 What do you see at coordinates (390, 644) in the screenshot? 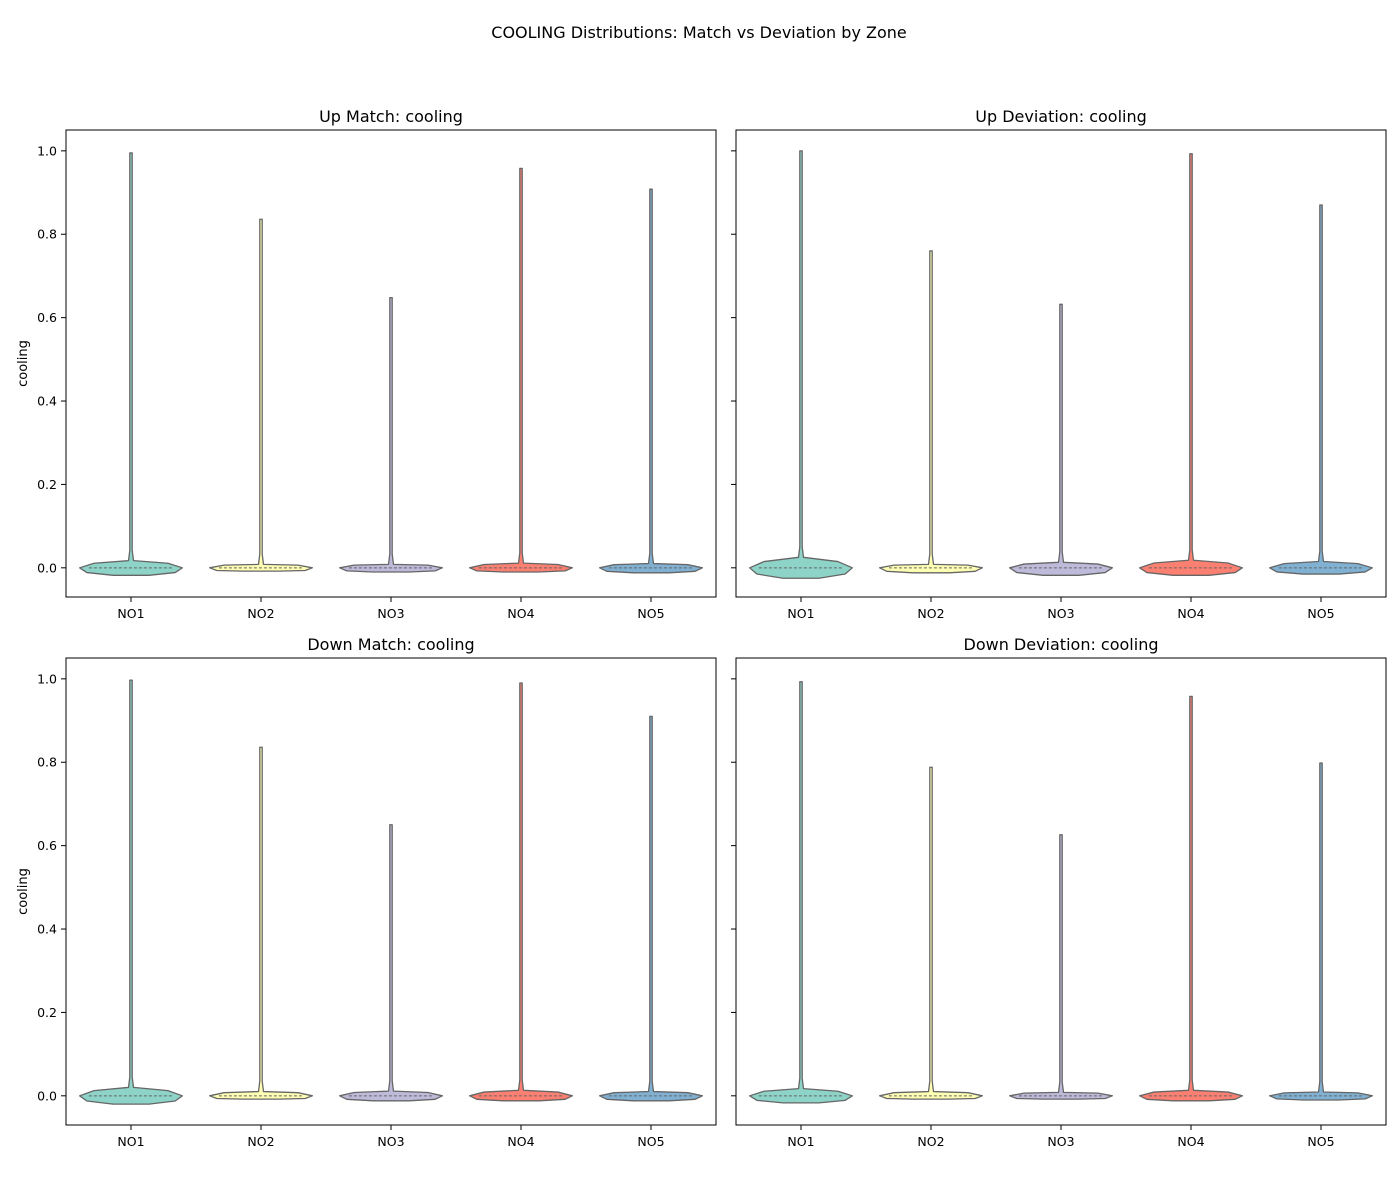
I see `subplot-title: Down Match: cooling` at bounding box center [390, 644].